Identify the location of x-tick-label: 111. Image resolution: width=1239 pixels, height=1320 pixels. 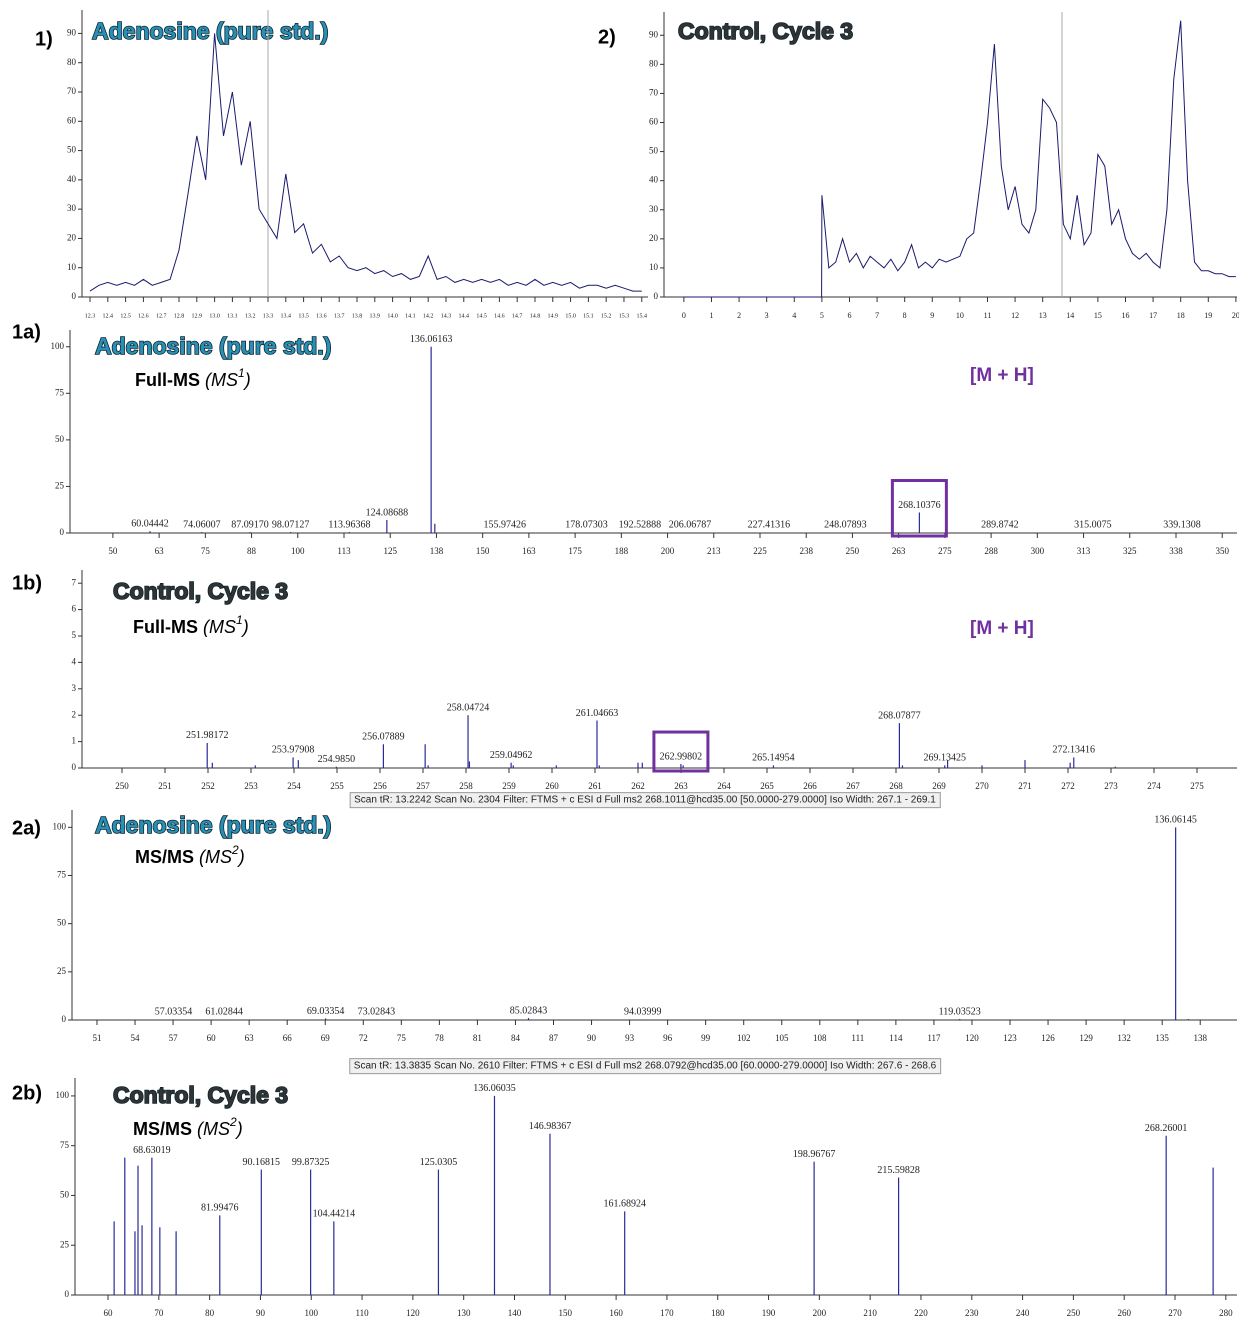
(857, 1038).